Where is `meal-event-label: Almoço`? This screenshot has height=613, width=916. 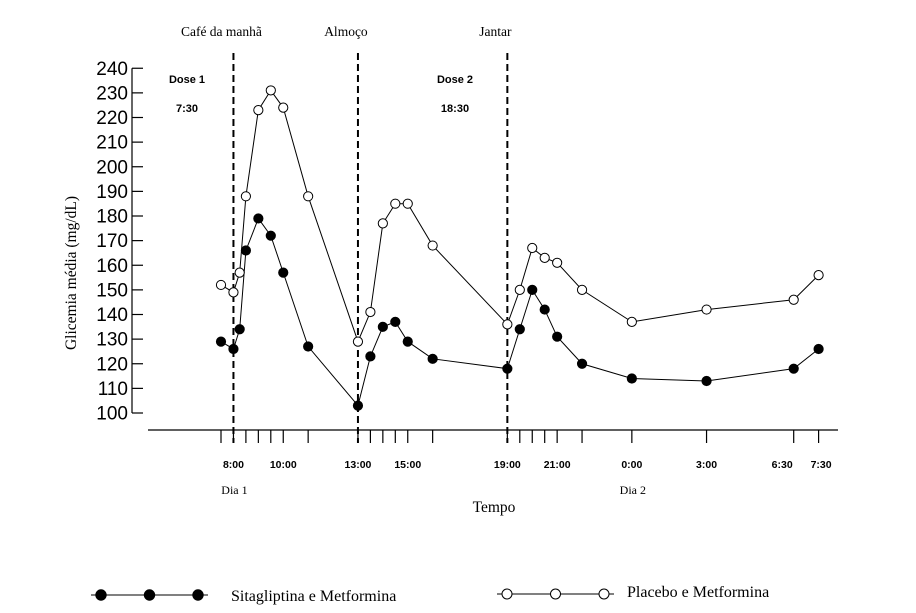 meal-event-label: Almoço is located at coordinates (346, 31).